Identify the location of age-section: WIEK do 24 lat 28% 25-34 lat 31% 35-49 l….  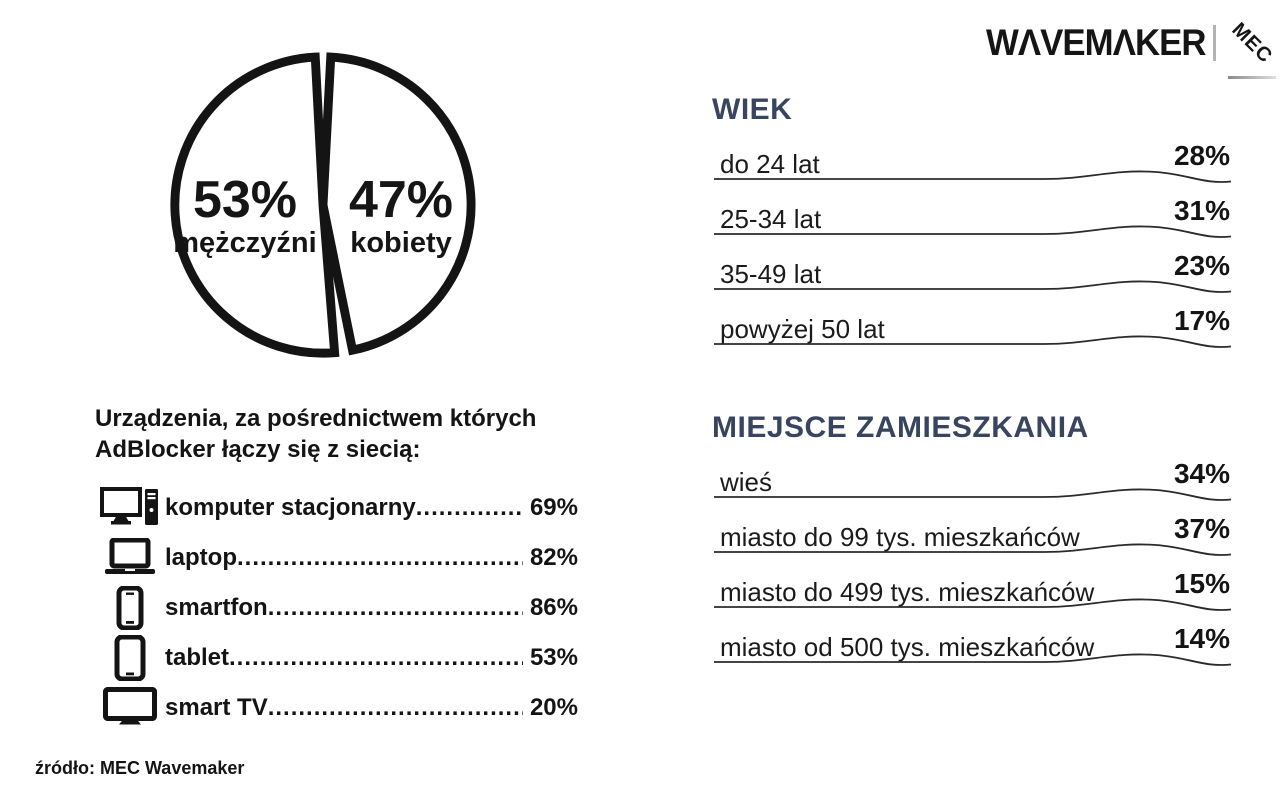
(973, 223).